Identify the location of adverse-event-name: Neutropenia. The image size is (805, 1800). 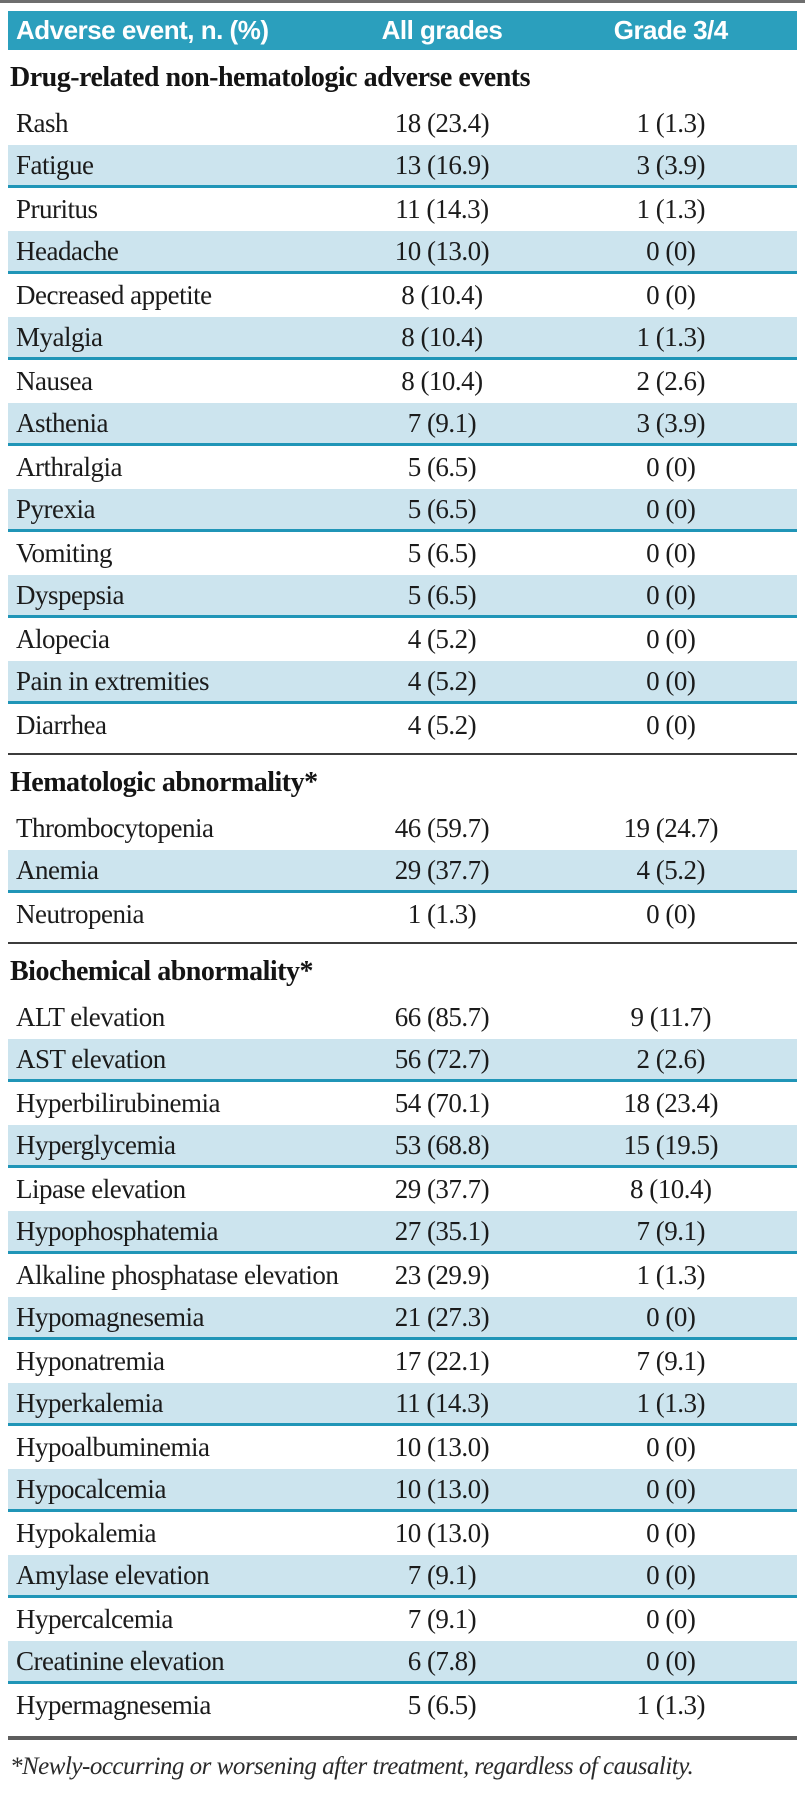
(80, 914).